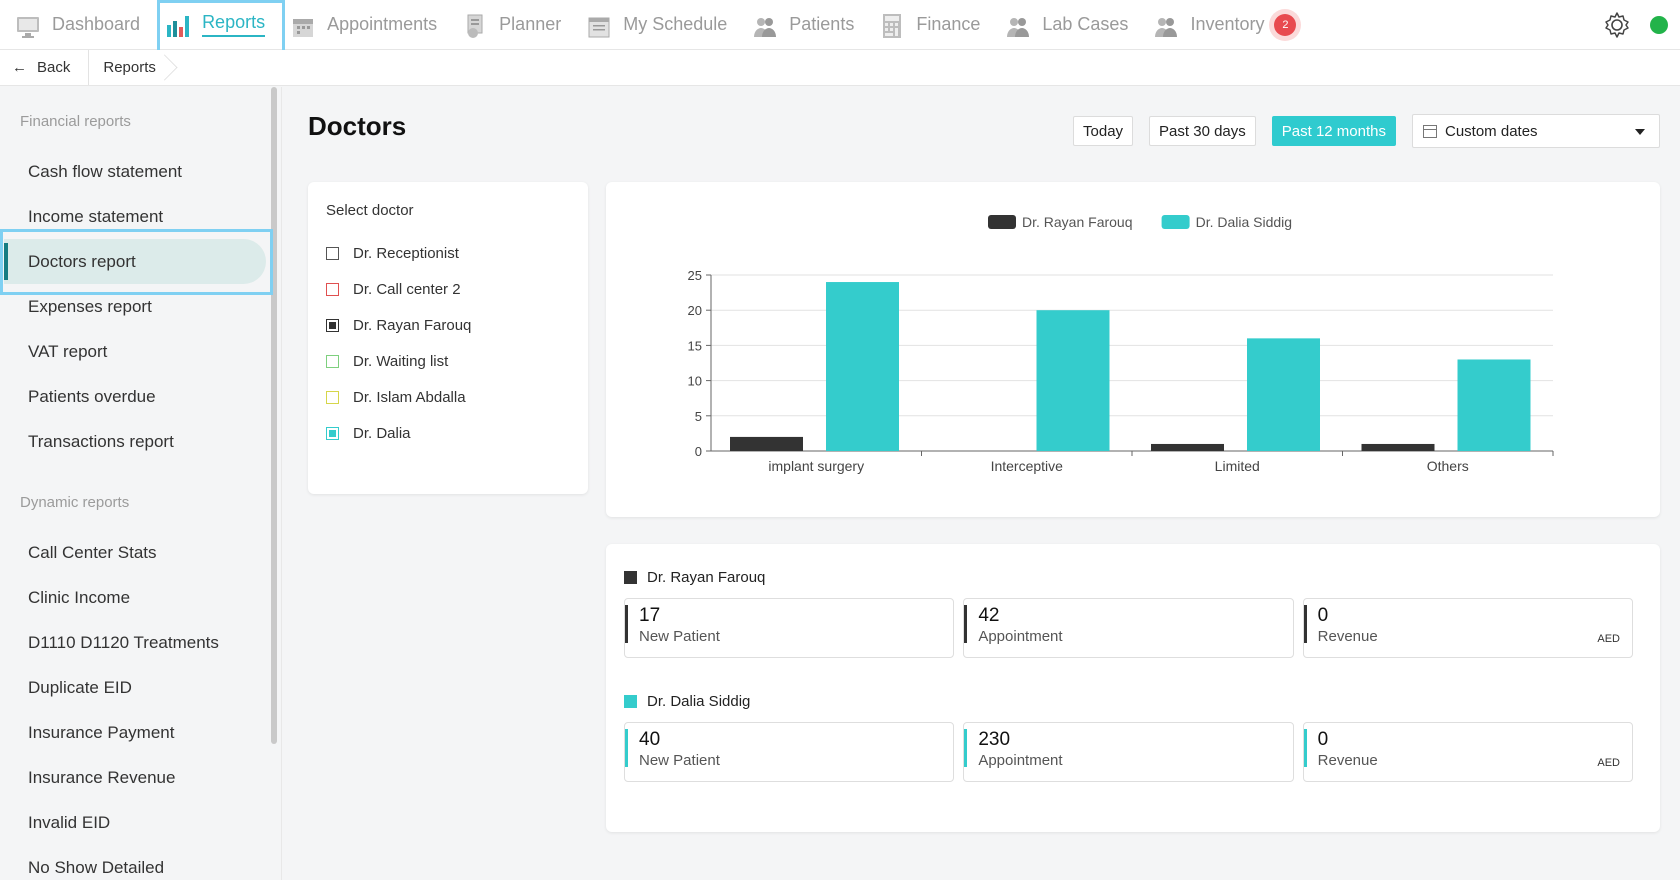  Describe the element at coordinates (1244, 222) in the screenshot. I see `legend-label: Dr. Dalia Siddig` at that location.